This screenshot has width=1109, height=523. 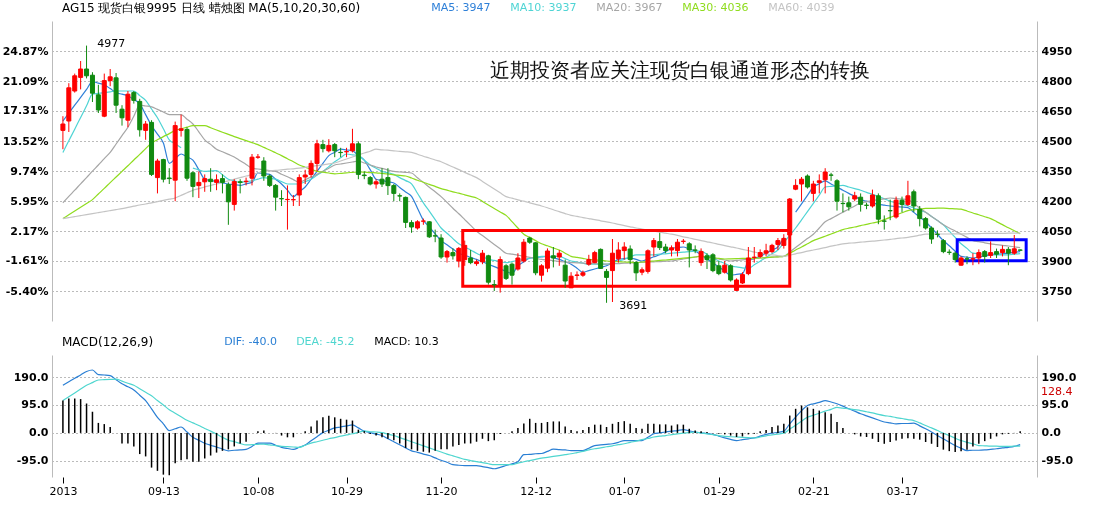 I want to click on y-tick-label: 4050, so click(x=1057, y=231).